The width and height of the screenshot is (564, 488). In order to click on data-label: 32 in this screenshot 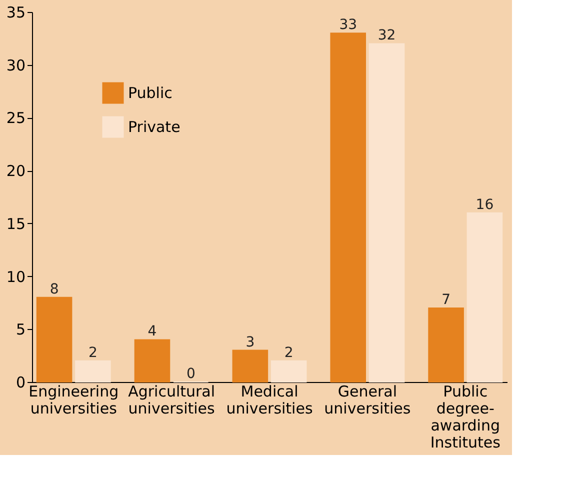, I will do `click(387, 36)`.